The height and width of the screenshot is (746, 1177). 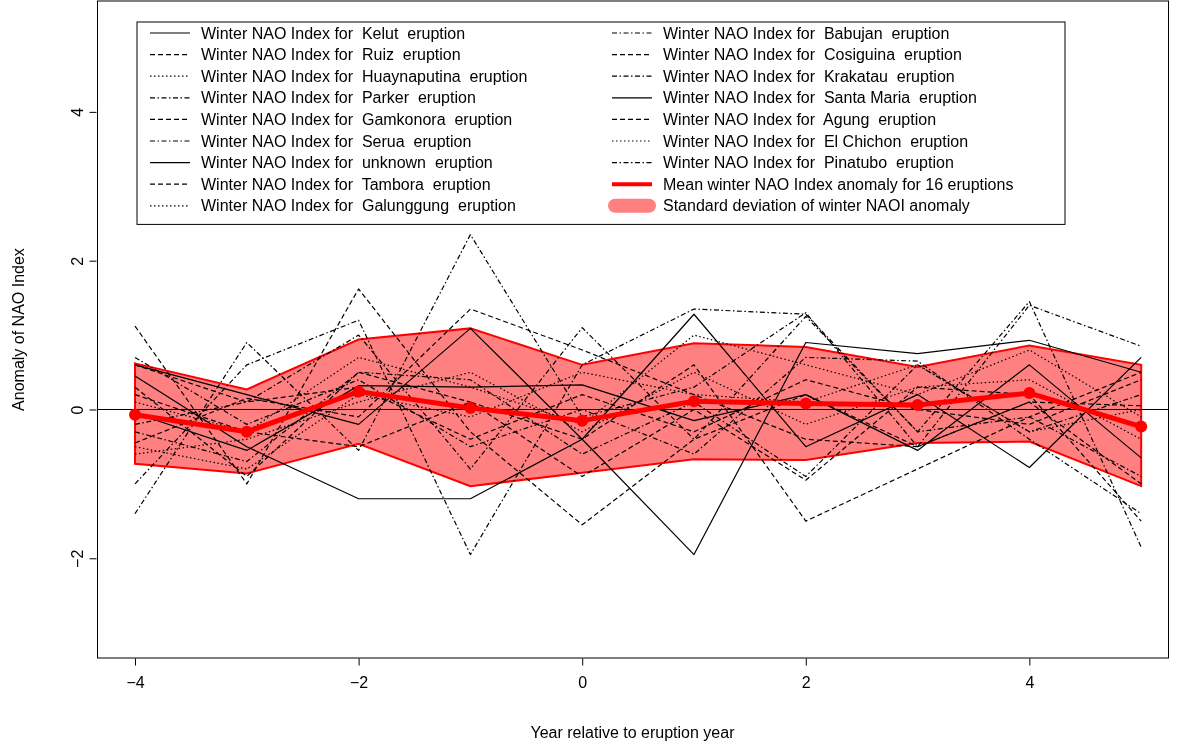 What do you see at coordinates (364, 76) in the screenshot?
I see `legend-label: Winter NAO Index for Huaynaputina eruption` at bounding box center [364, 76].